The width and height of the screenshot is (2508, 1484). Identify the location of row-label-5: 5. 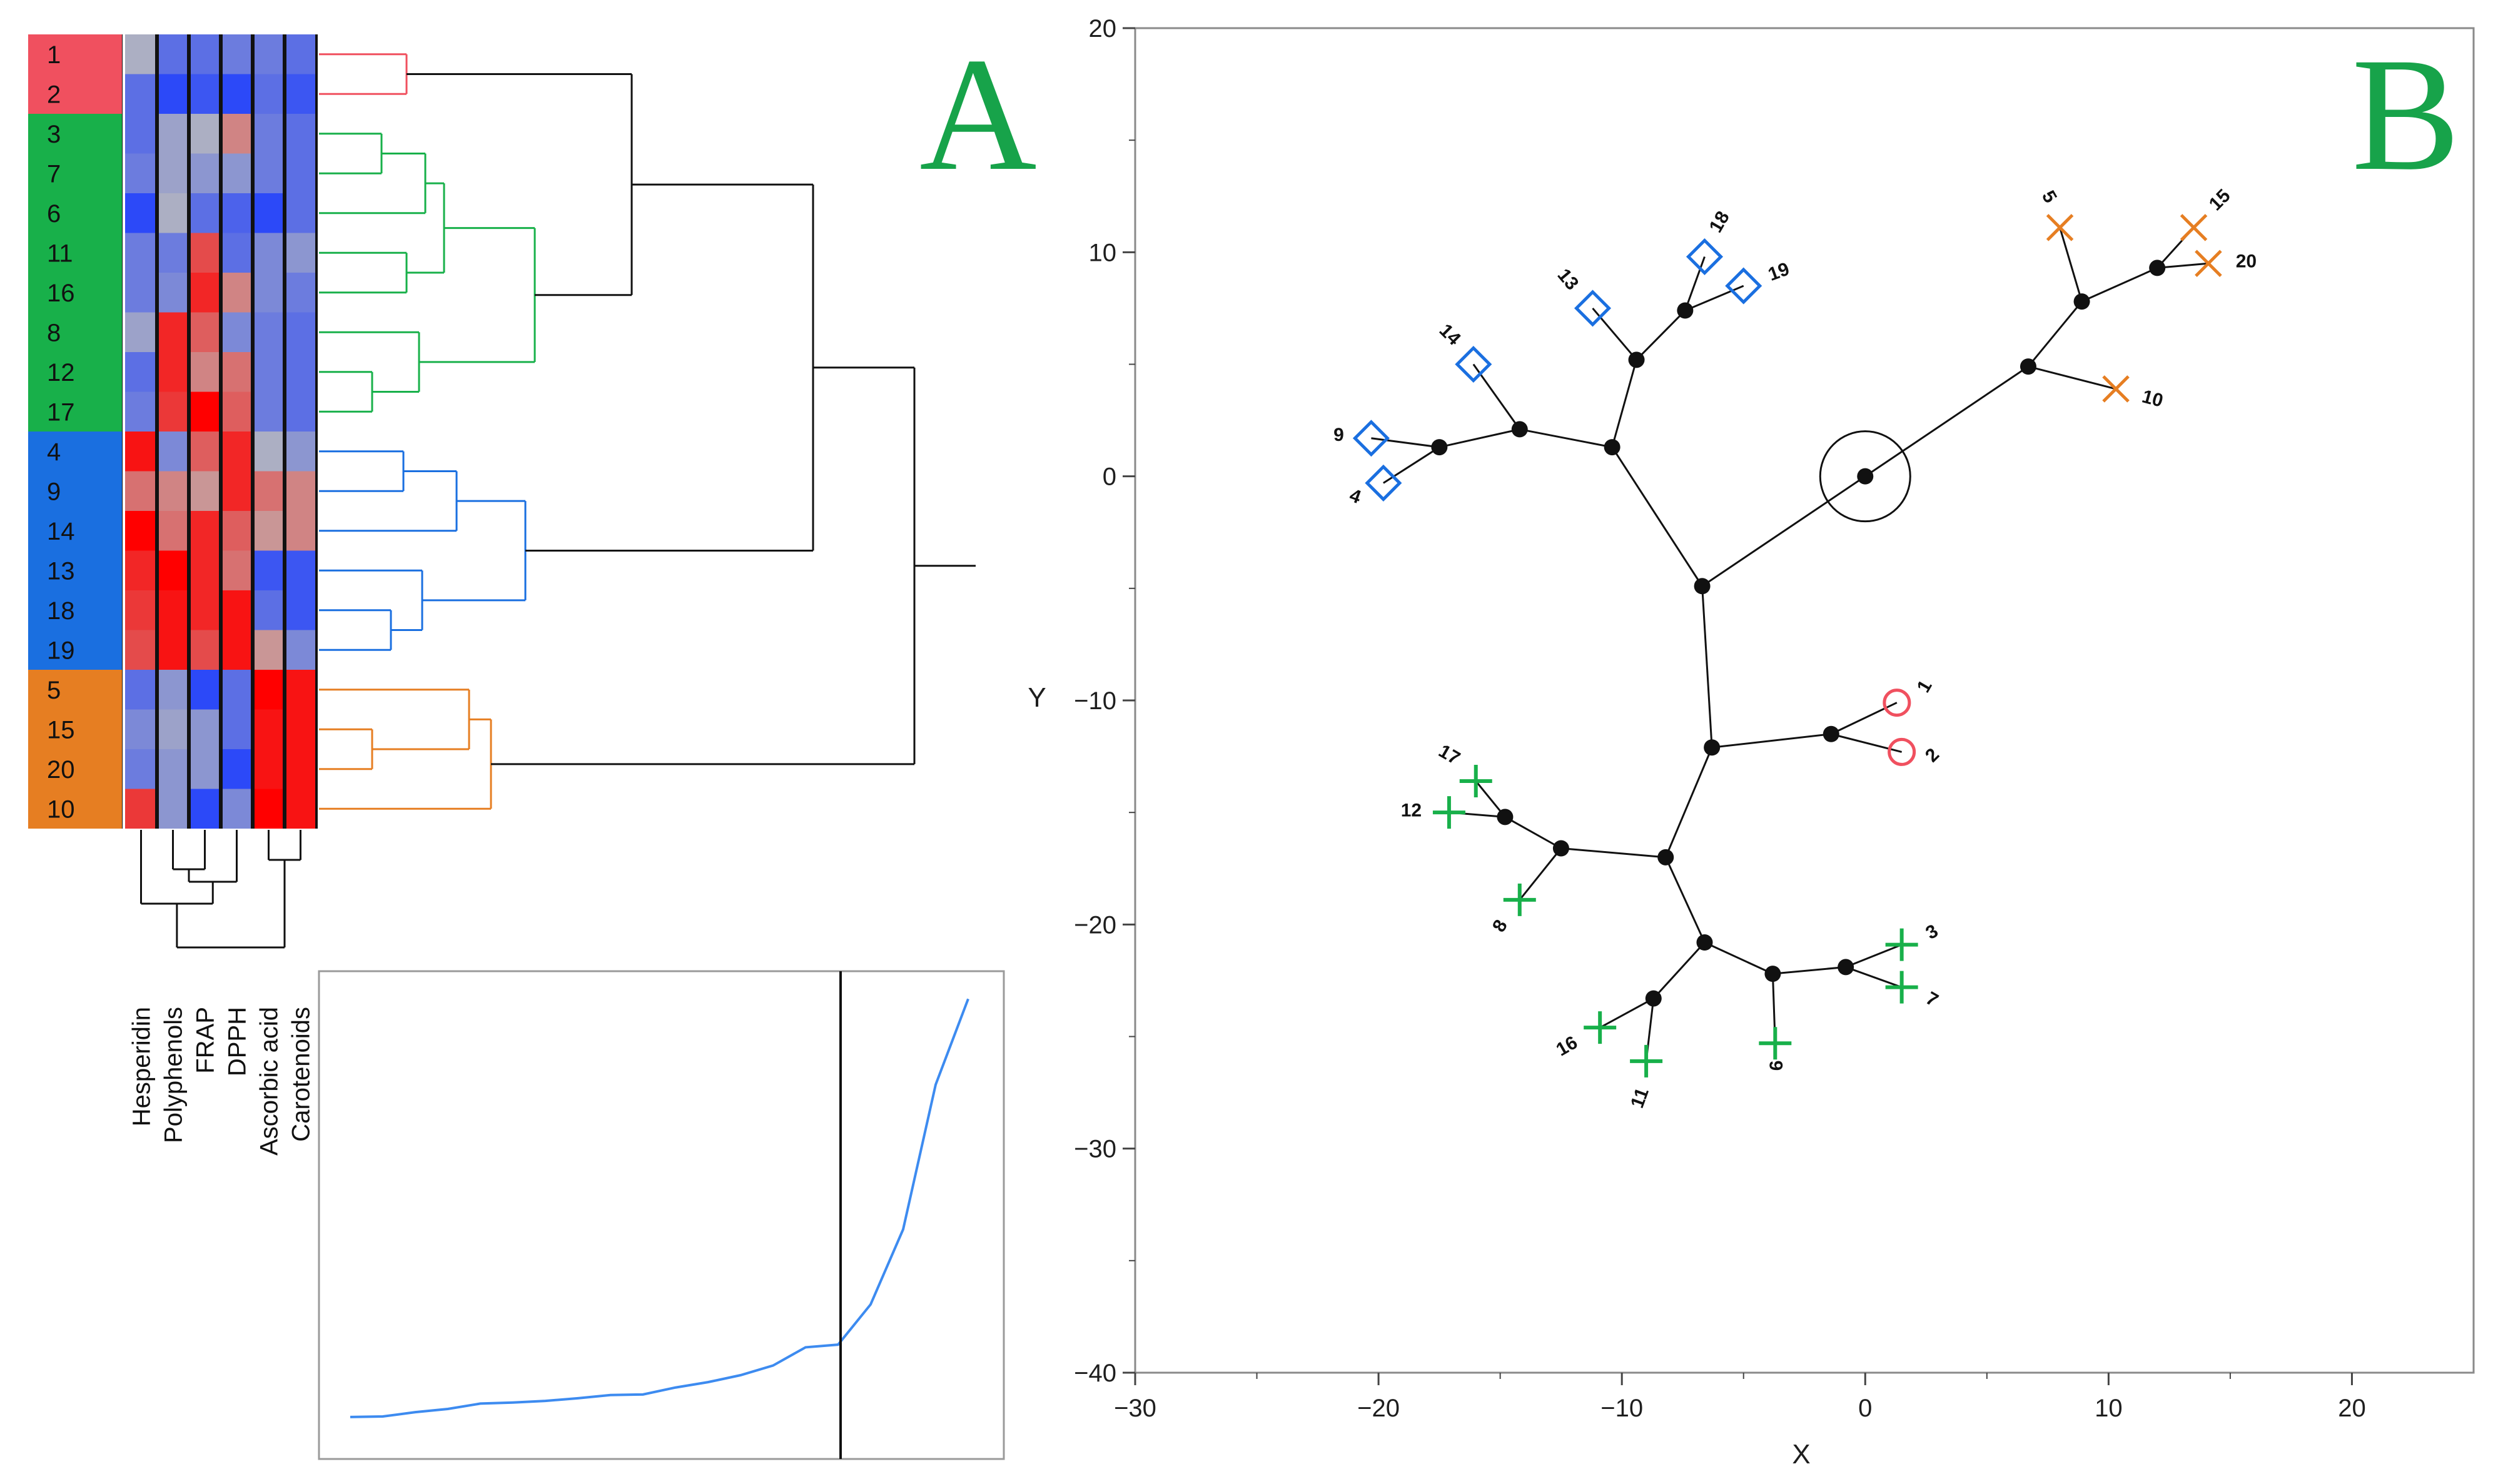
(54, 690).